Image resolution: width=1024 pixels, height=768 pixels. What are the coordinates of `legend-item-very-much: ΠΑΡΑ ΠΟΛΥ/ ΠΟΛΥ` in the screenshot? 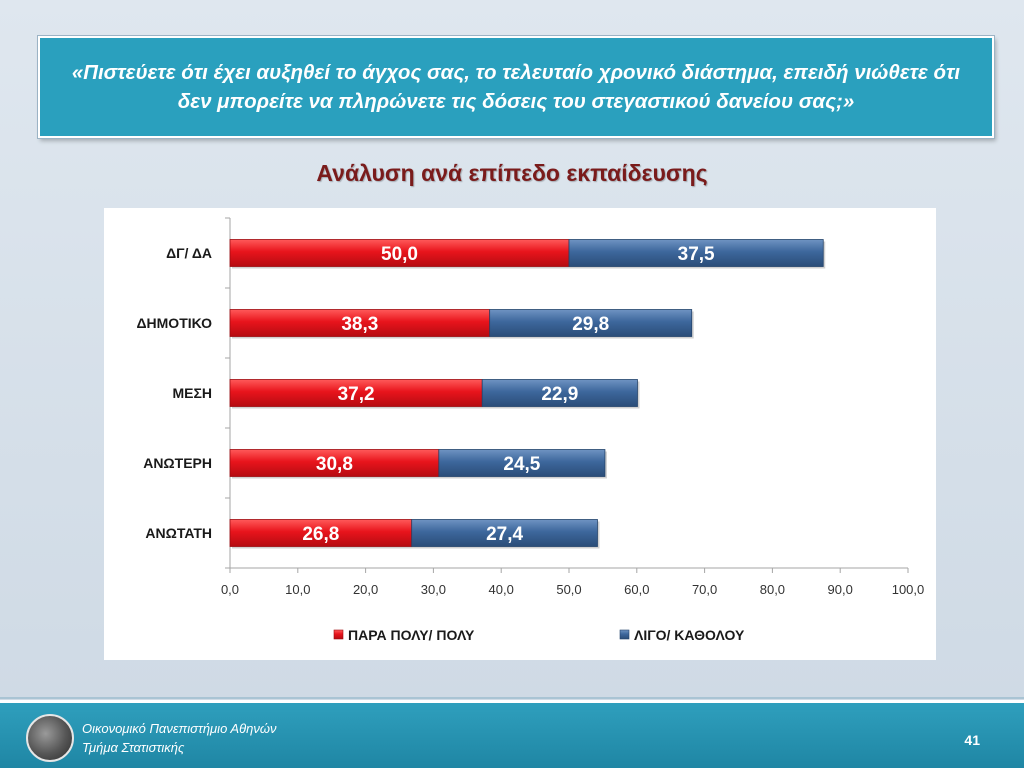 It's located at (411, 635).